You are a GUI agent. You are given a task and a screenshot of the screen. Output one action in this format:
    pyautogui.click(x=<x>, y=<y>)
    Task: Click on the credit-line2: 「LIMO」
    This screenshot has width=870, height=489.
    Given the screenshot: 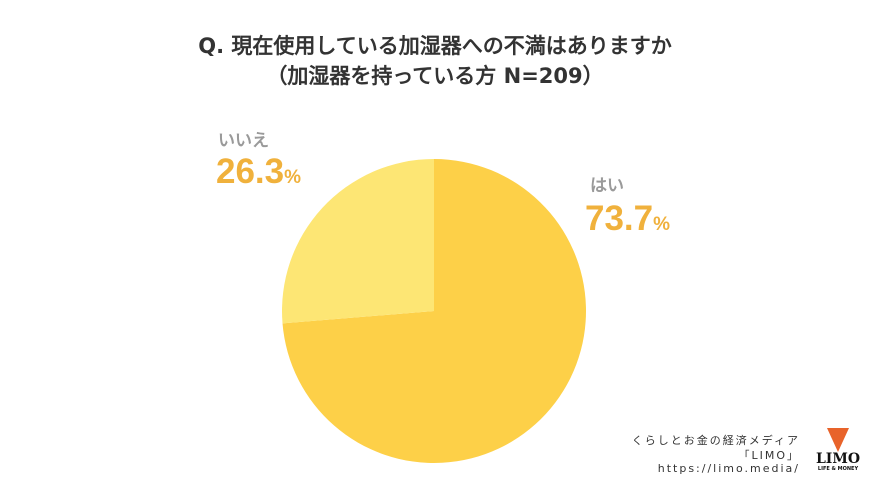 What is the action you would take?
    pyautogui.click(x=769, y=455)
    